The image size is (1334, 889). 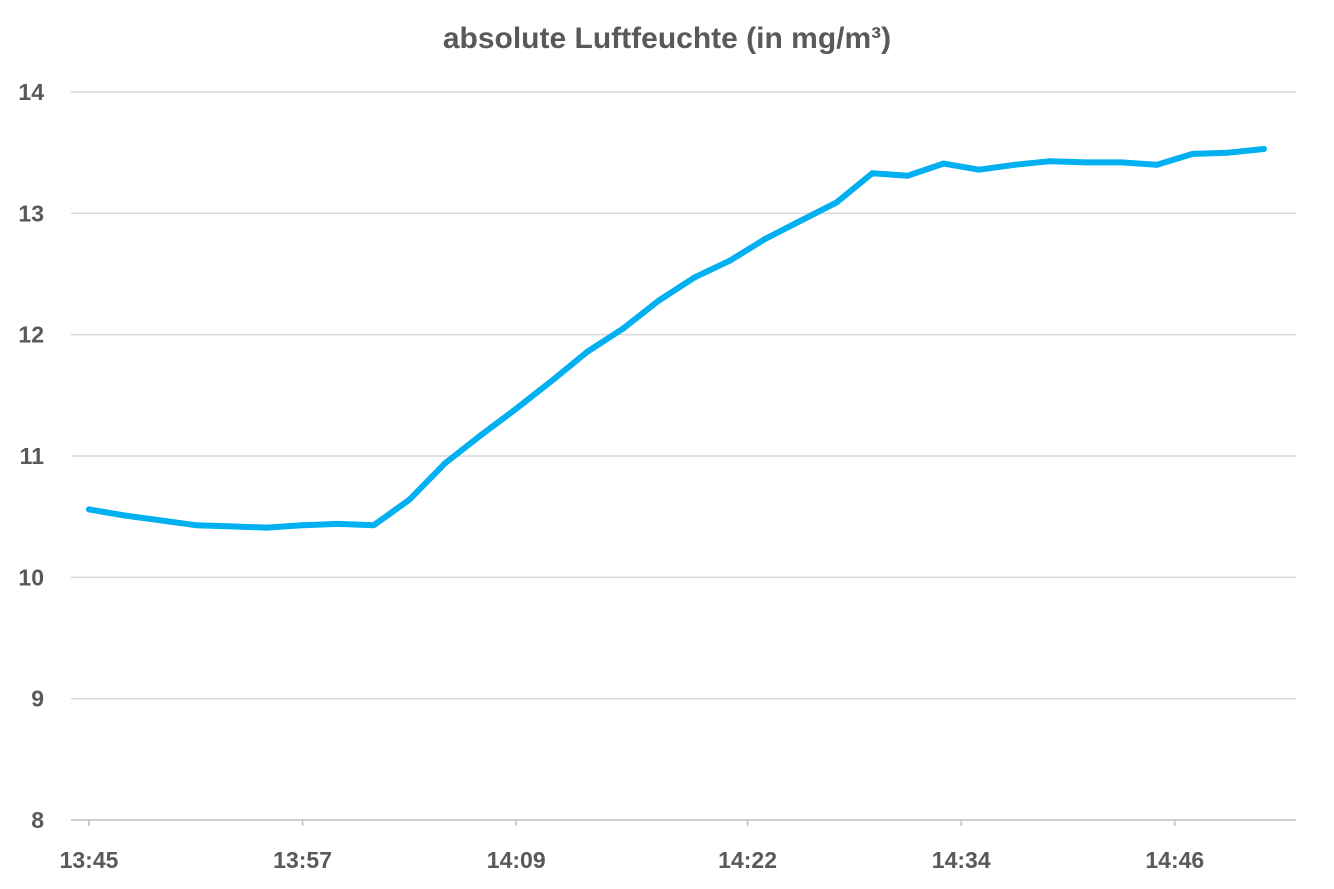 I want to click on y-tick-label: 8, so click(x=37, y=820).